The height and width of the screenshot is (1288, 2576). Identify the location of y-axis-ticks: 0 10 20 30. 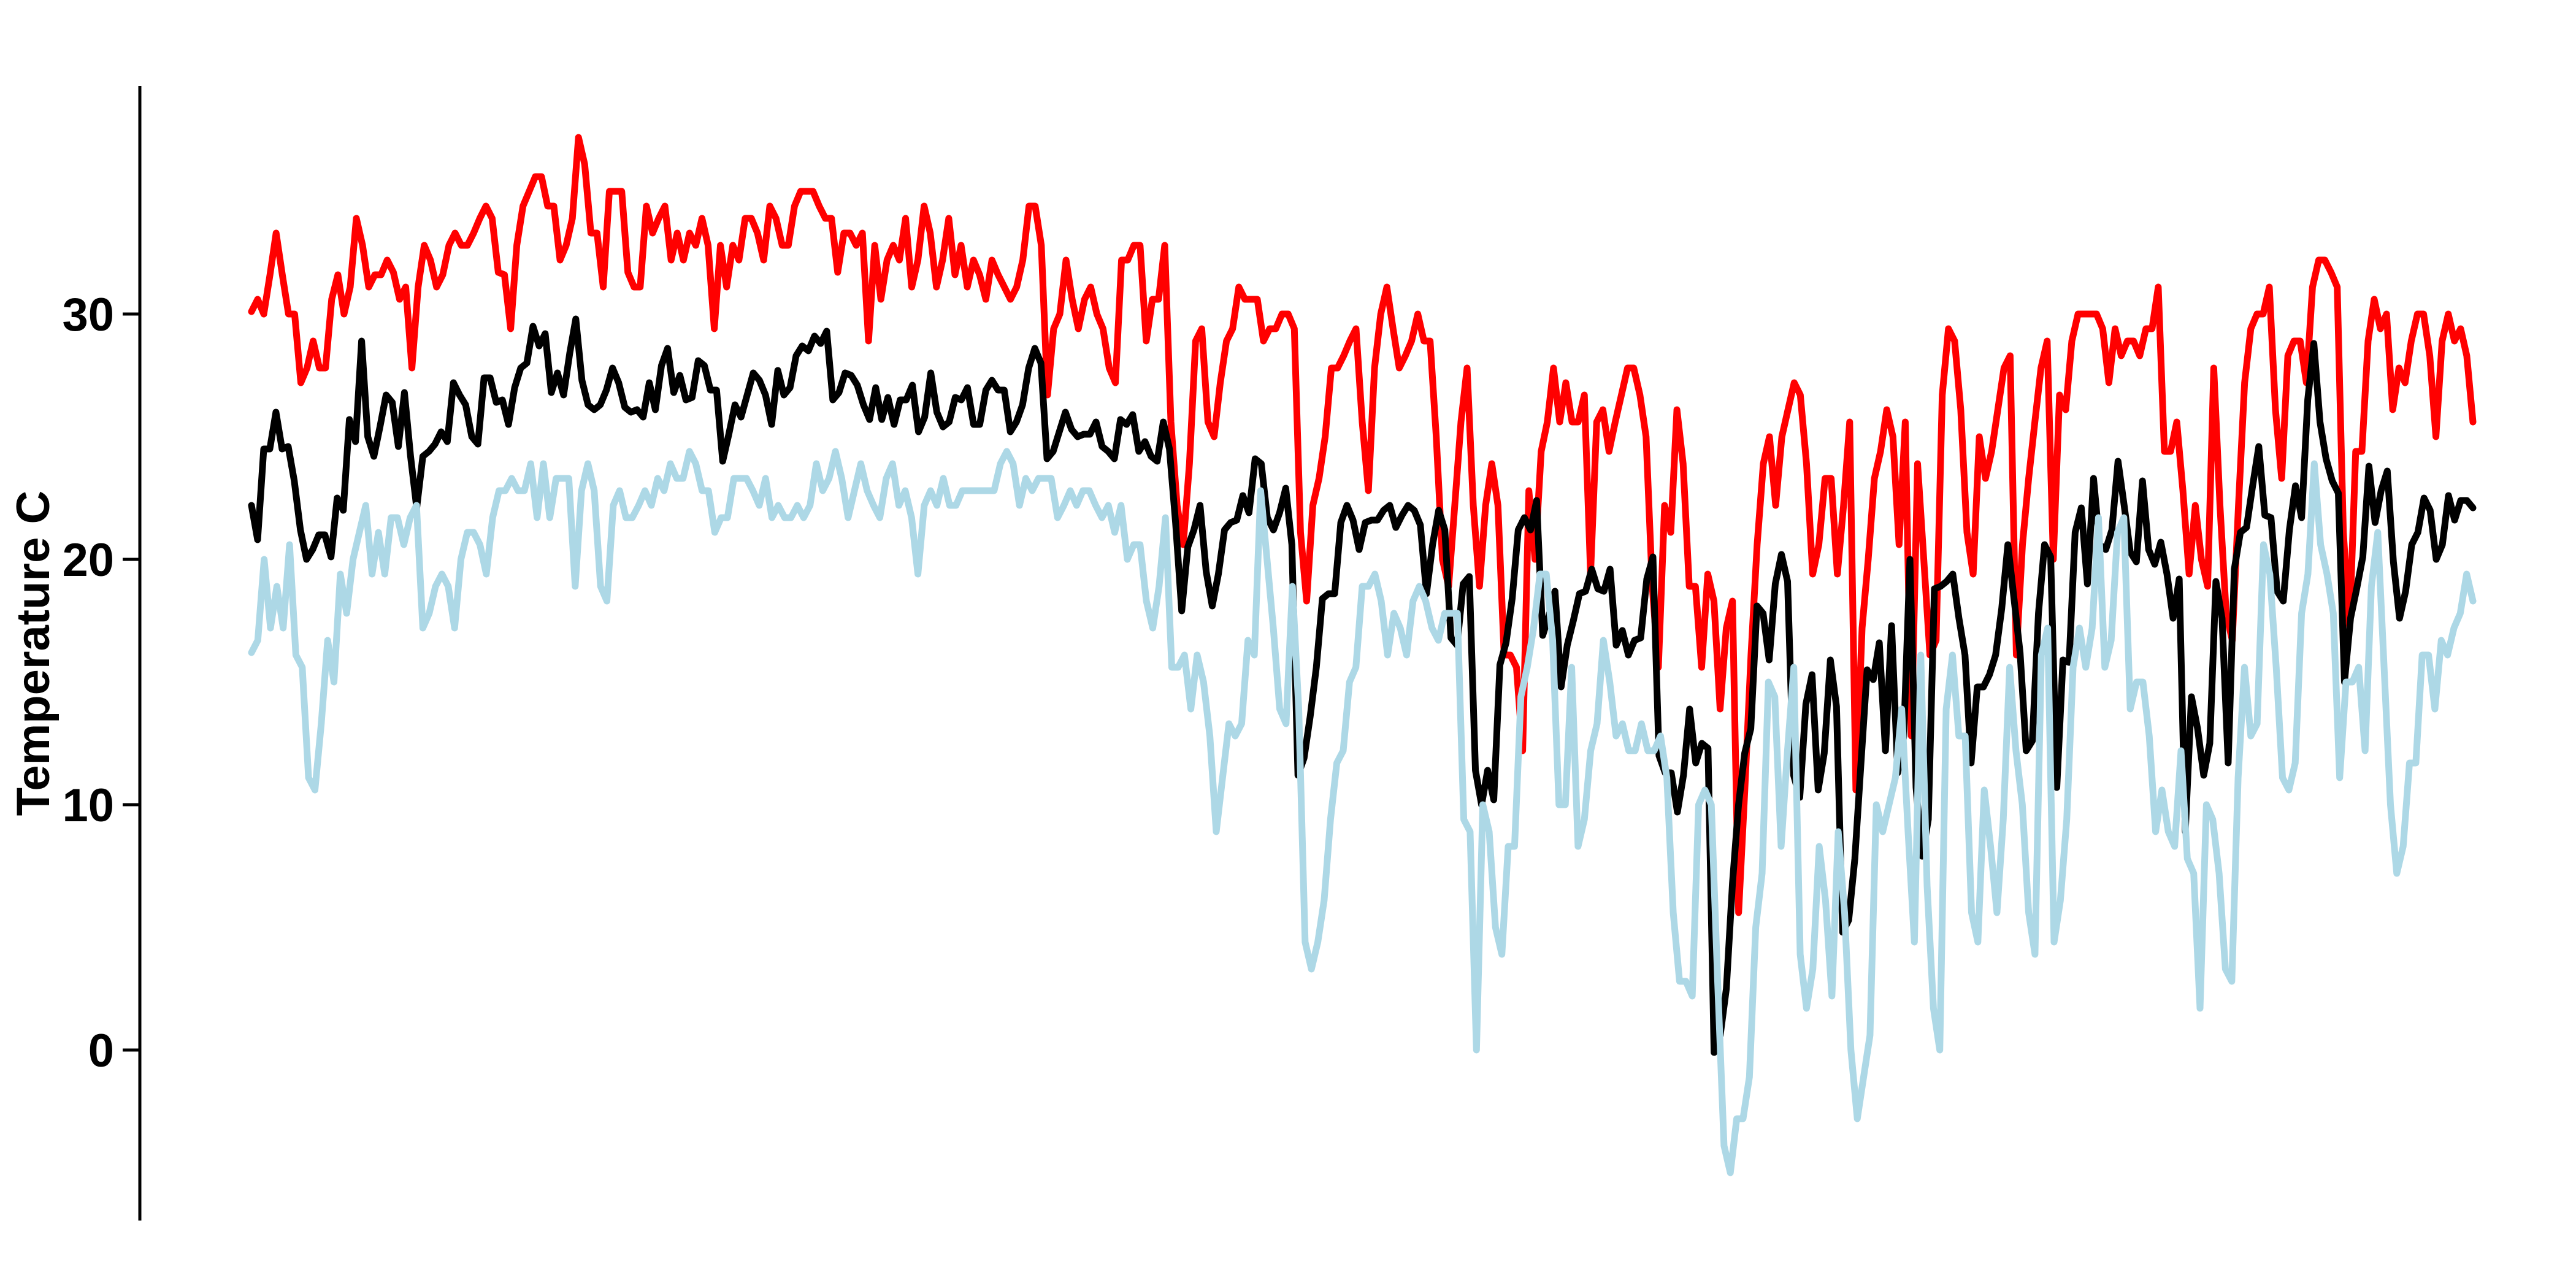
(101, 683).